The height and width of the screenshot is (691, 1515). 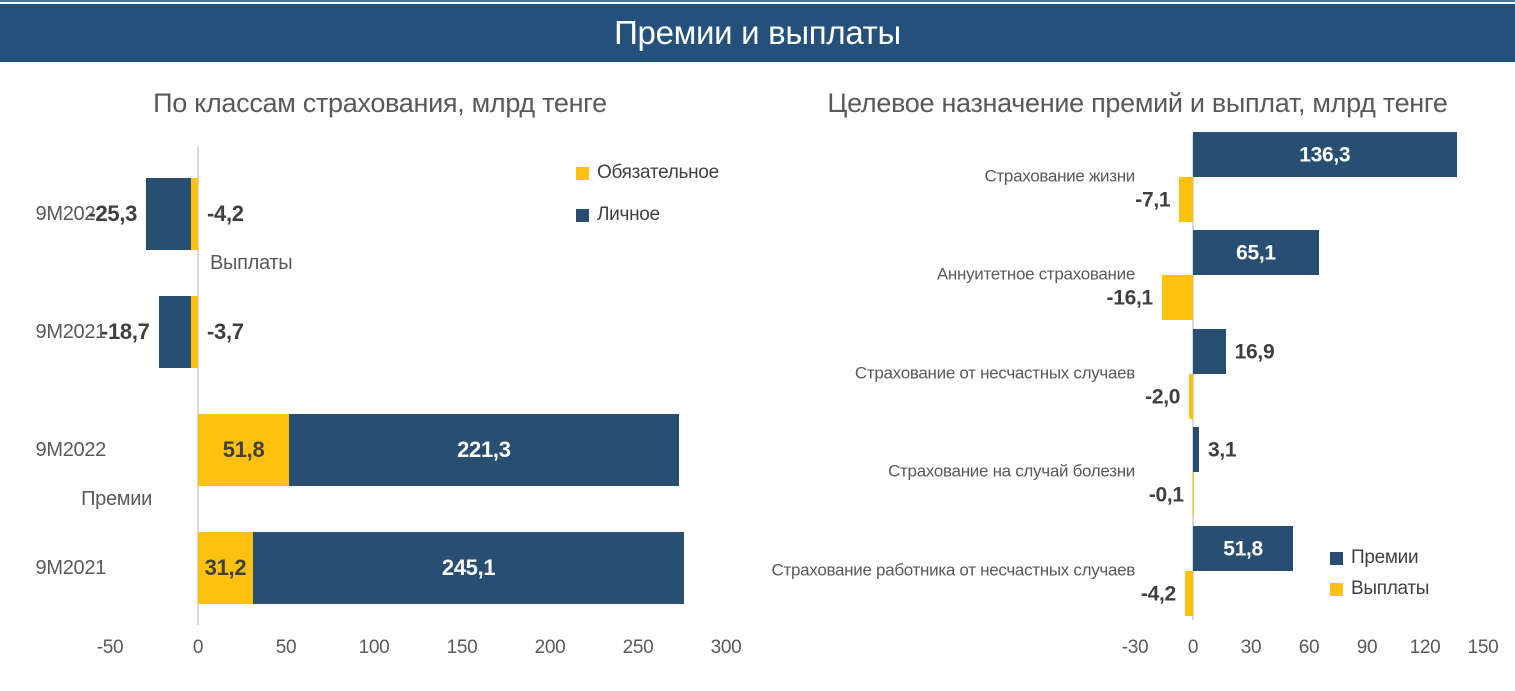 I want to click on bar-value-label: 65,1, so click(x=1256, y=252).